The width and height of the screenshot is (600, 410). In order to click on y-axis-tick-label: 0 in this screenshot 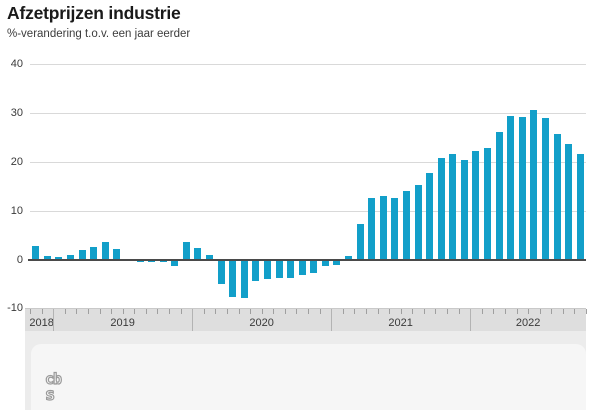, I will do `click(19, 259)`.